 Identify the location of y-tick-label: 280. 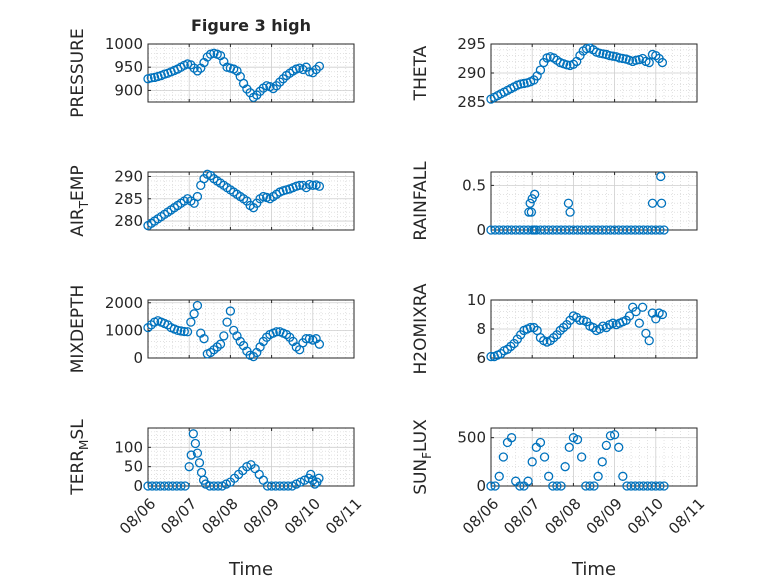
(128, 221).